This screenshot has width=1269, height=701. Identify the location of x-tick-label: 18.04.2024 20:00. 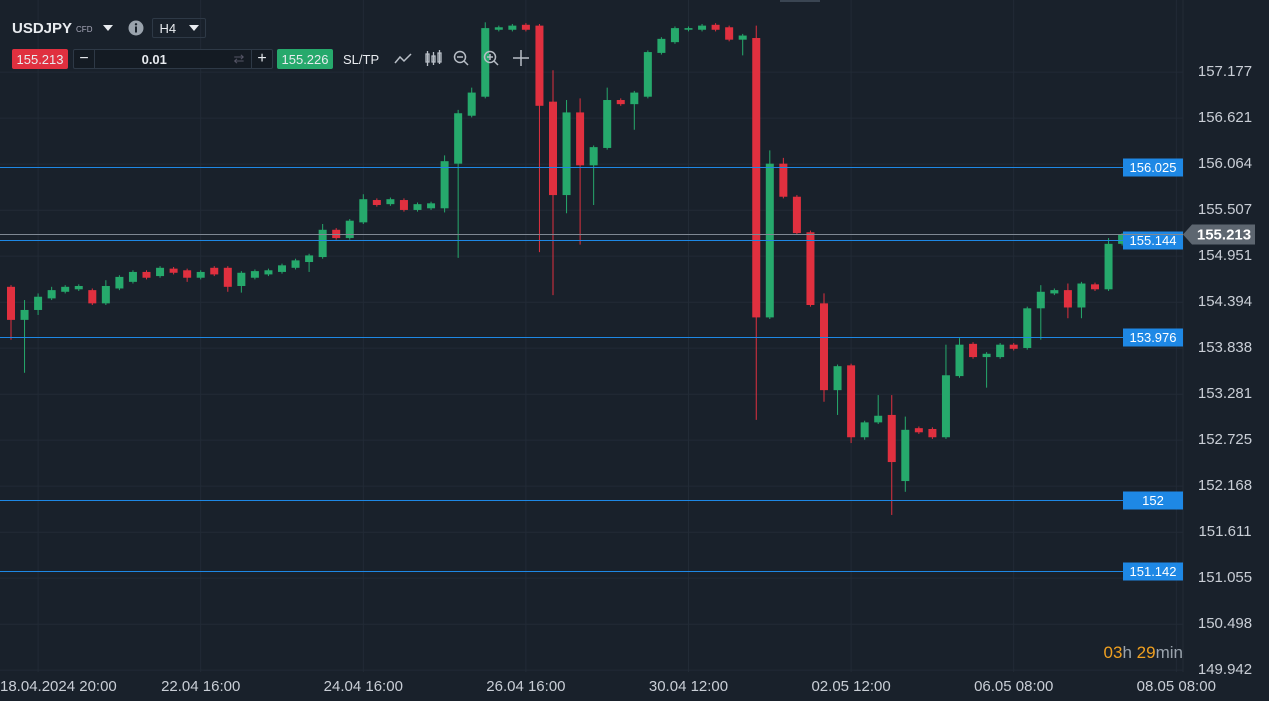
(58, 686).